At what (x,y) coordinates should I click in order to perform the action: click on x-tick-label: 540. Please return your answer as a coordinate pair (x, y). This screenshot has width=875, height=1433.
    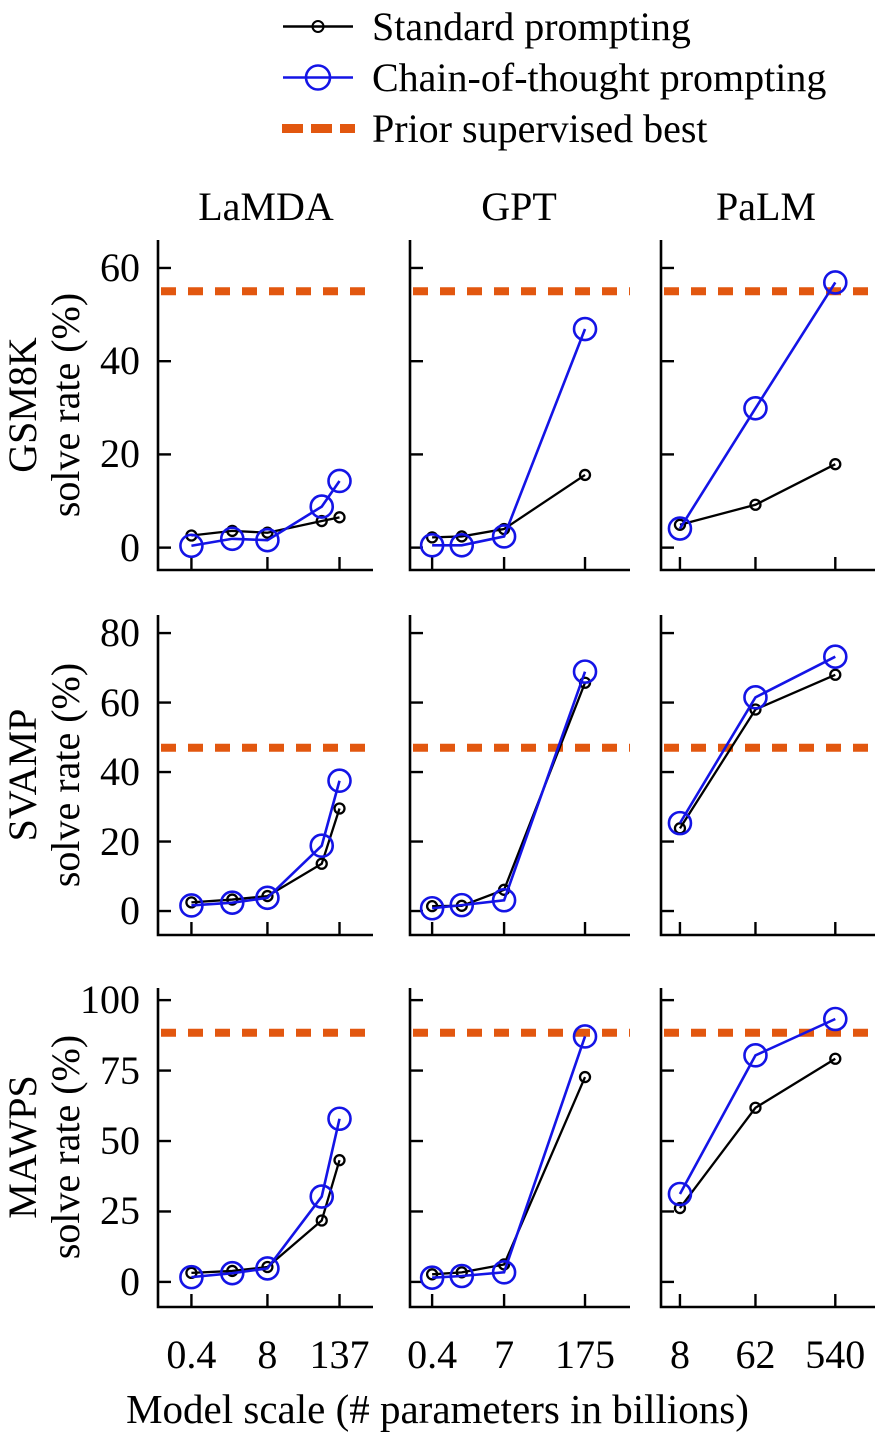
    Looking at the image, I should click on (835, 1354).